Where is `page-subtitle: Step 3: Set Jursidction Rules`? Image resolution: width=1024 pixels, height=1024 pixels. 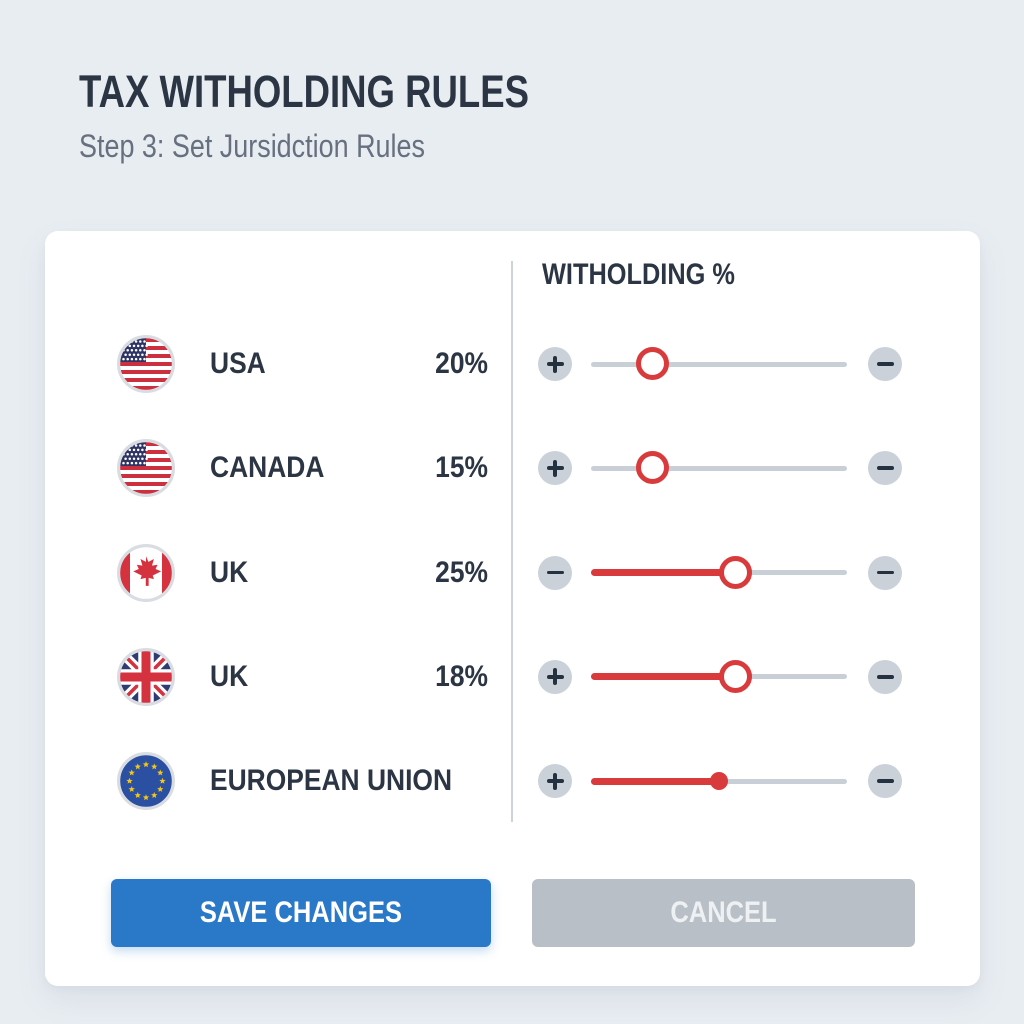 page-subtitle: Step 3: Set Jursidction Rules is located at coordinates (252, 146).